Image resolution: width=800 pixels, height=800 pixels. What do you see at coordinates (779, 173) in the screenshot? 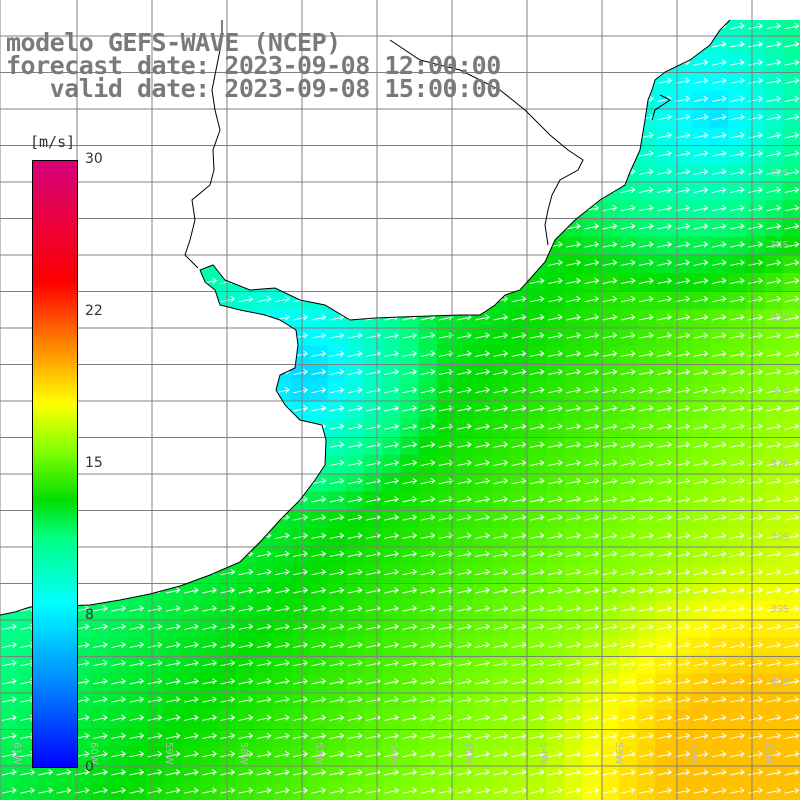
I see `lat-label: 33S` at bounding box center [779, 173].